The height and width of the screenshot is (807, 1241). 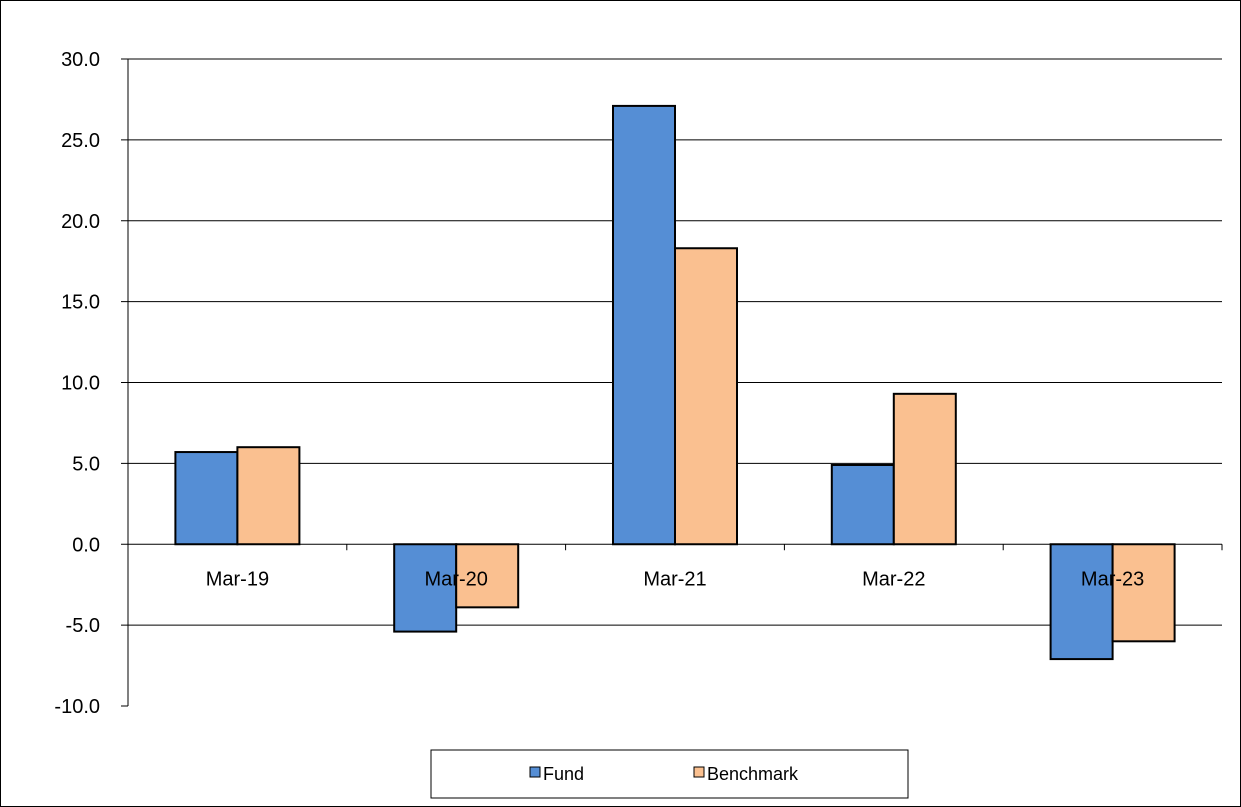 What do you see at coordinates (563, 774) in the screenshot?
I see `legend-label-fund: Fund` at bounding box center [563, 774].